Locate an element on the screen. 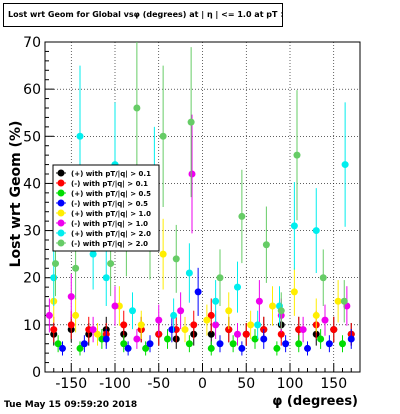 Image resolution: width=400 pixels, height=414 pixels. x-tick-label: 150 is located at coordinates (333, 384).